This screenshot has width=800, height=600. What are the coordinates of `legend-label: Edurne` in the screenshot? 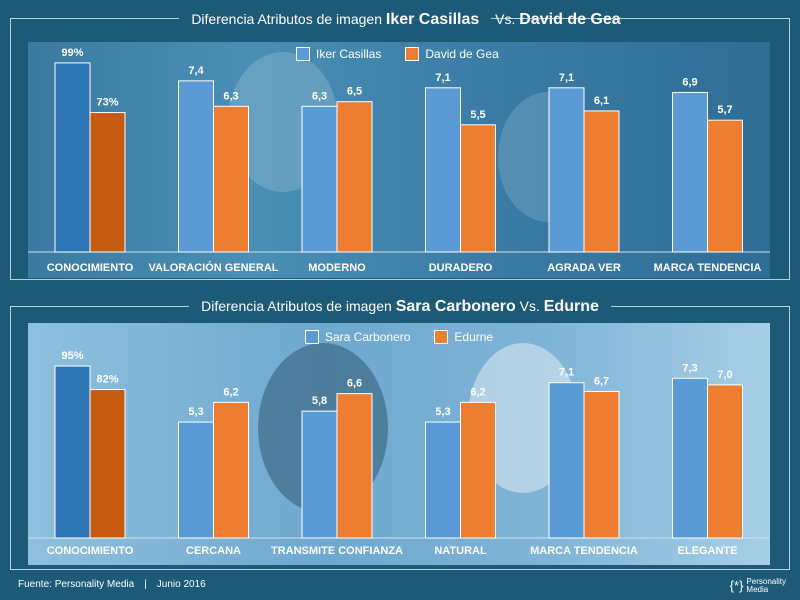 It's located at (474, 337).